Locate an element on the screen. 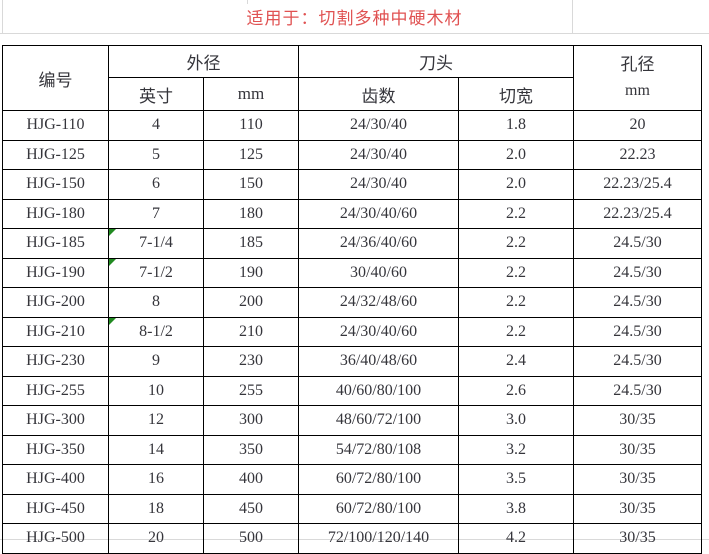  table-row: HJG-210 8-1/2 210 24/30/40/60 2.2 24.5/30 is located at coordinates (352, 331).